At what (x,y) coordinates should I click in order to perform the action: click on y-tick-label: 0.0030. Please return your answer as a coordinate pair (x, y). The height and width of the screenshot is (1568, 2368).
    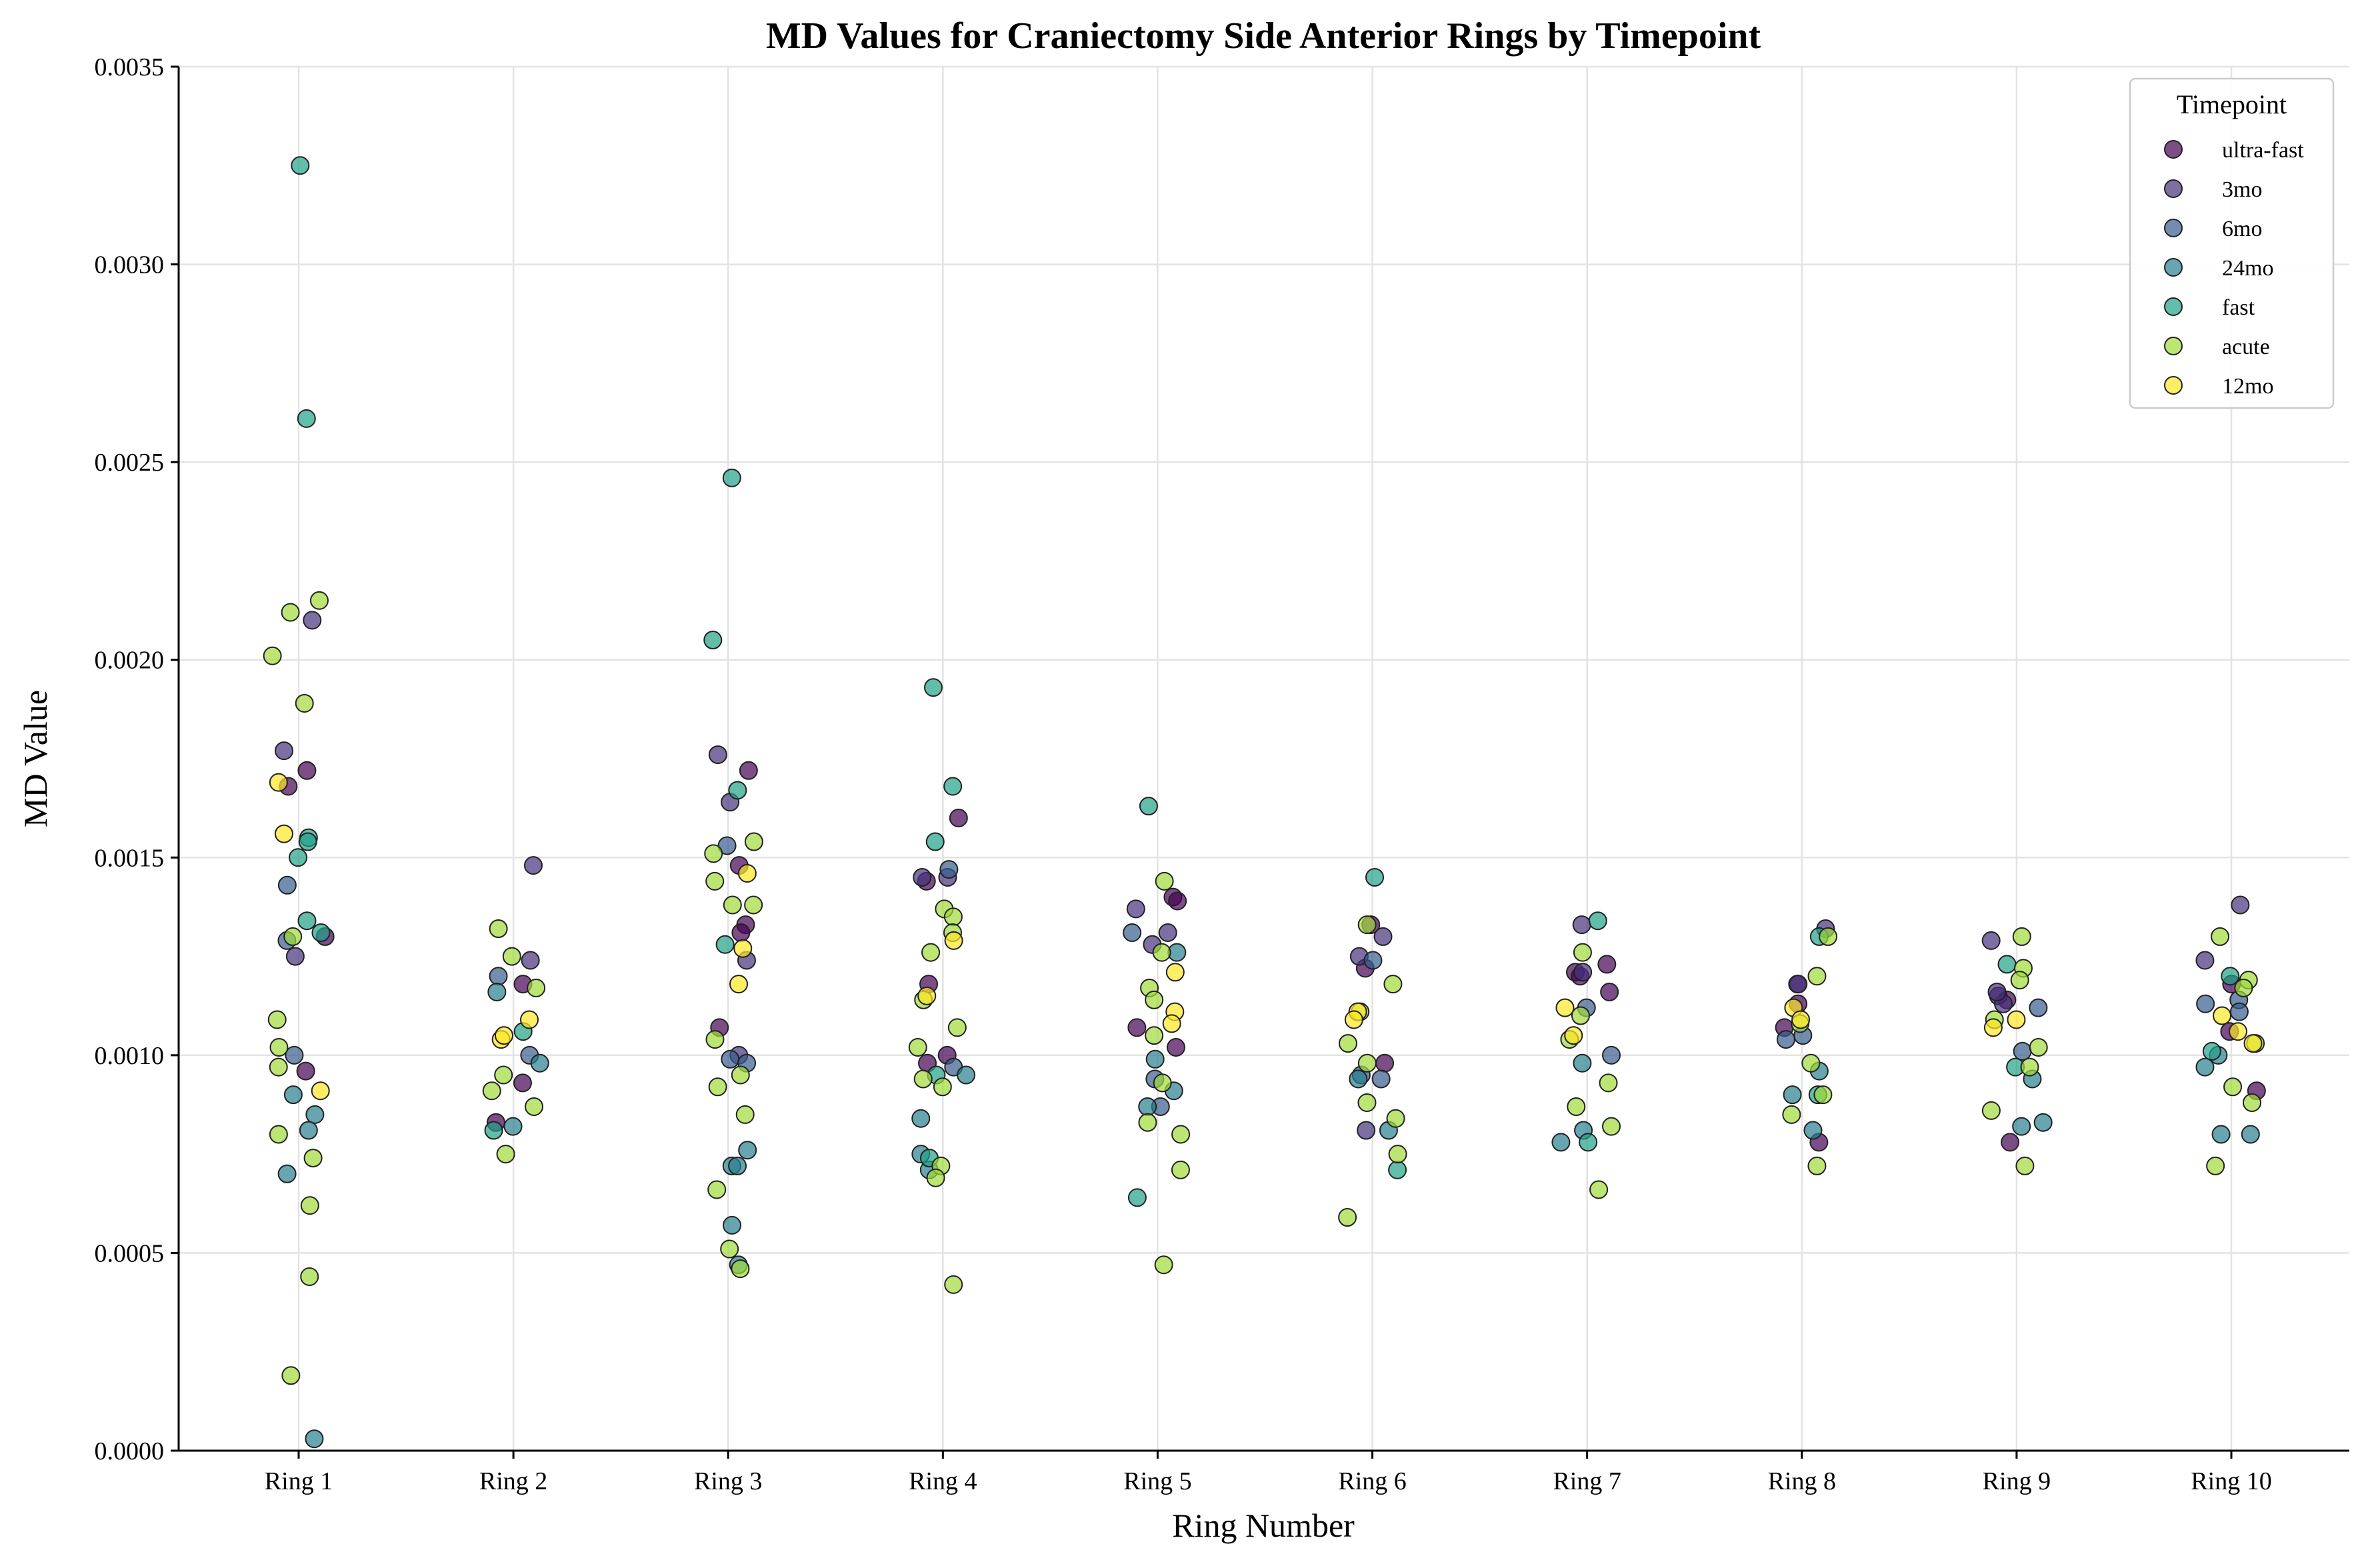
    Looking at the image, I should click on (130, 265).